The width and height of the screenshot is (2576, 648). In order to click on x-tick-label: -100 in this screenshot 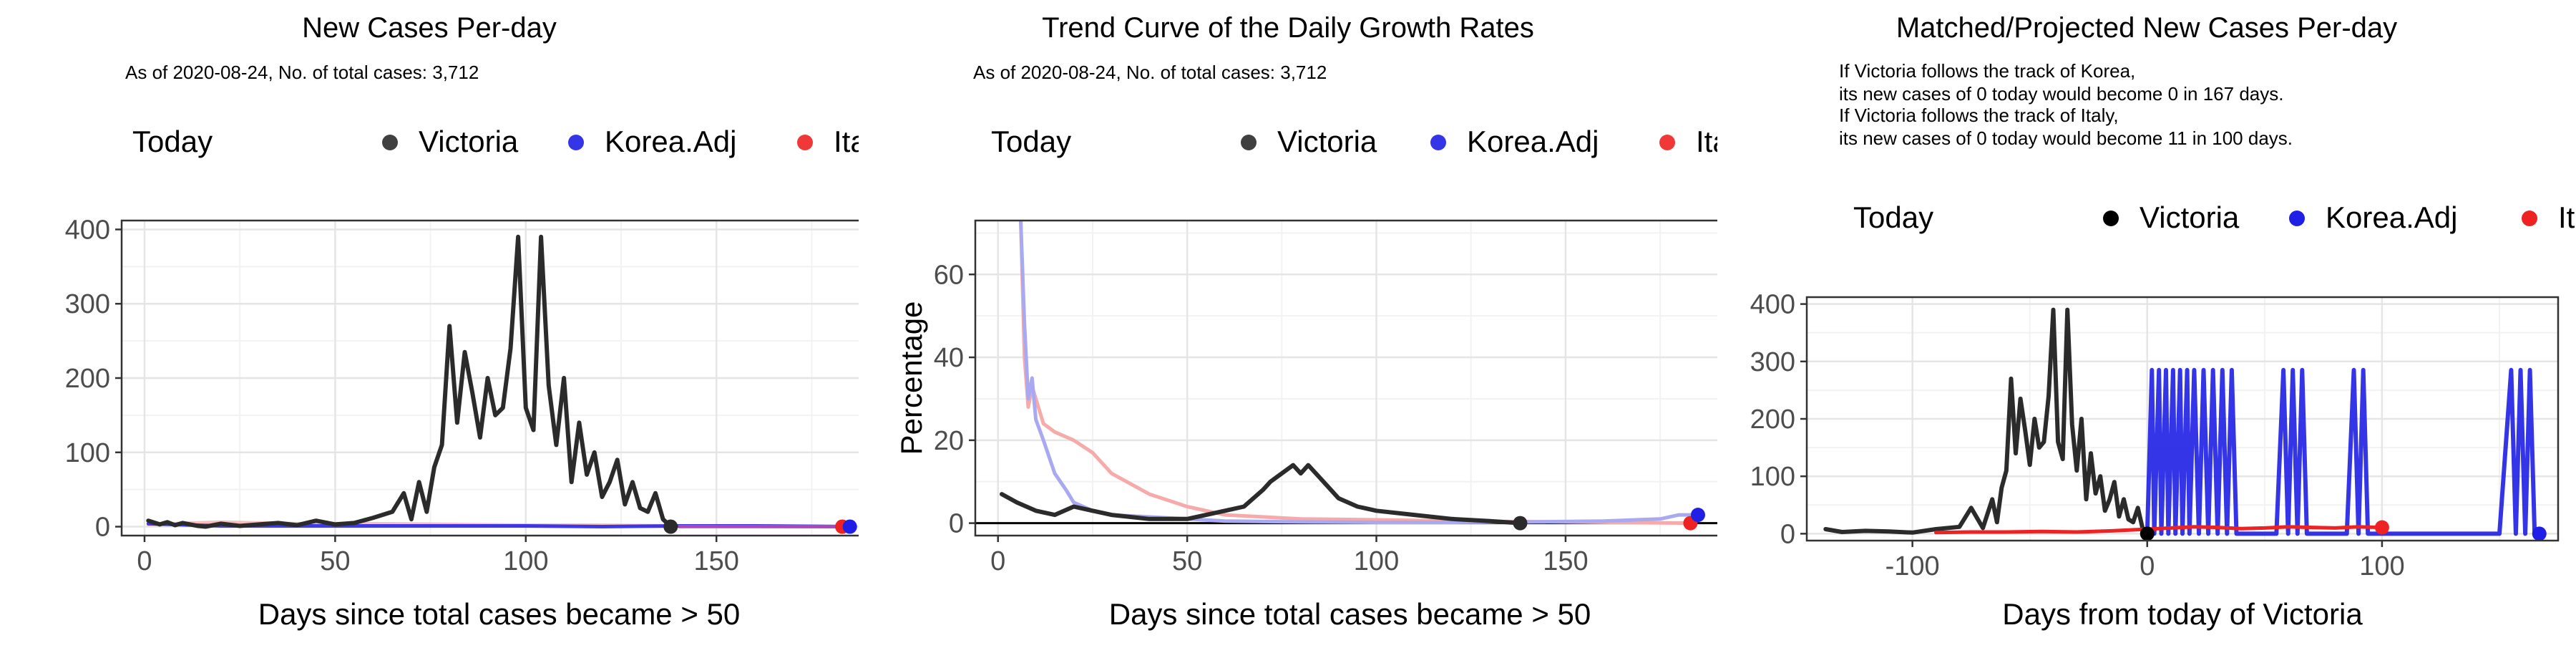, I will do `click(1912, 566)`.